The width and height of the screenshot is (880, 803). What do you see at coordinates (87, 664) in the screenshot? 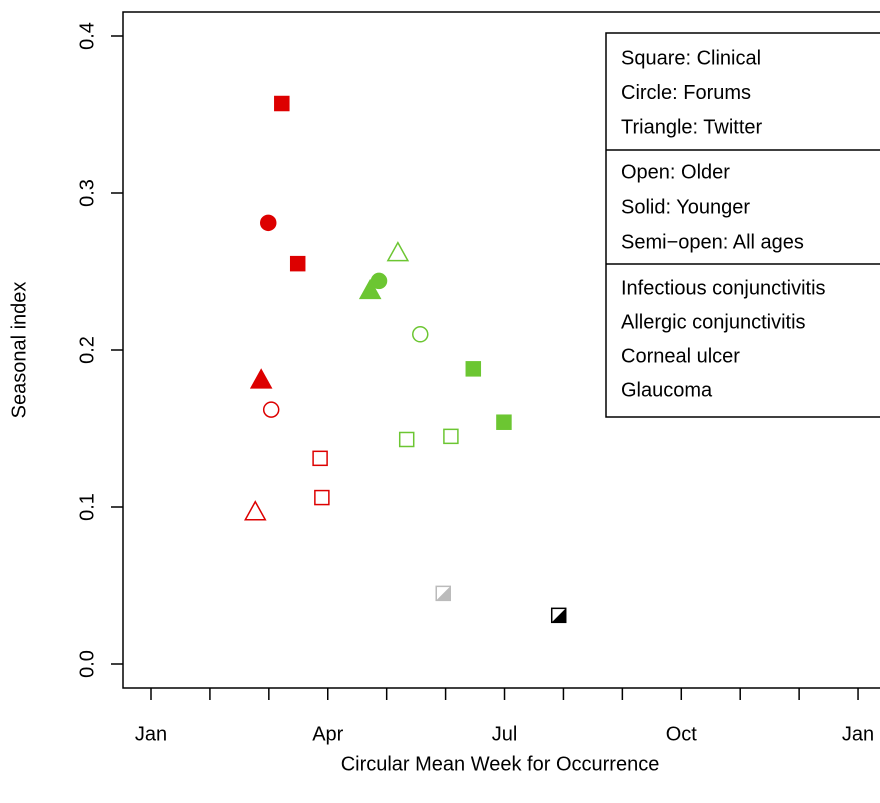
I see `y-tick-label: 0.0` at bounding box center [87, 664].